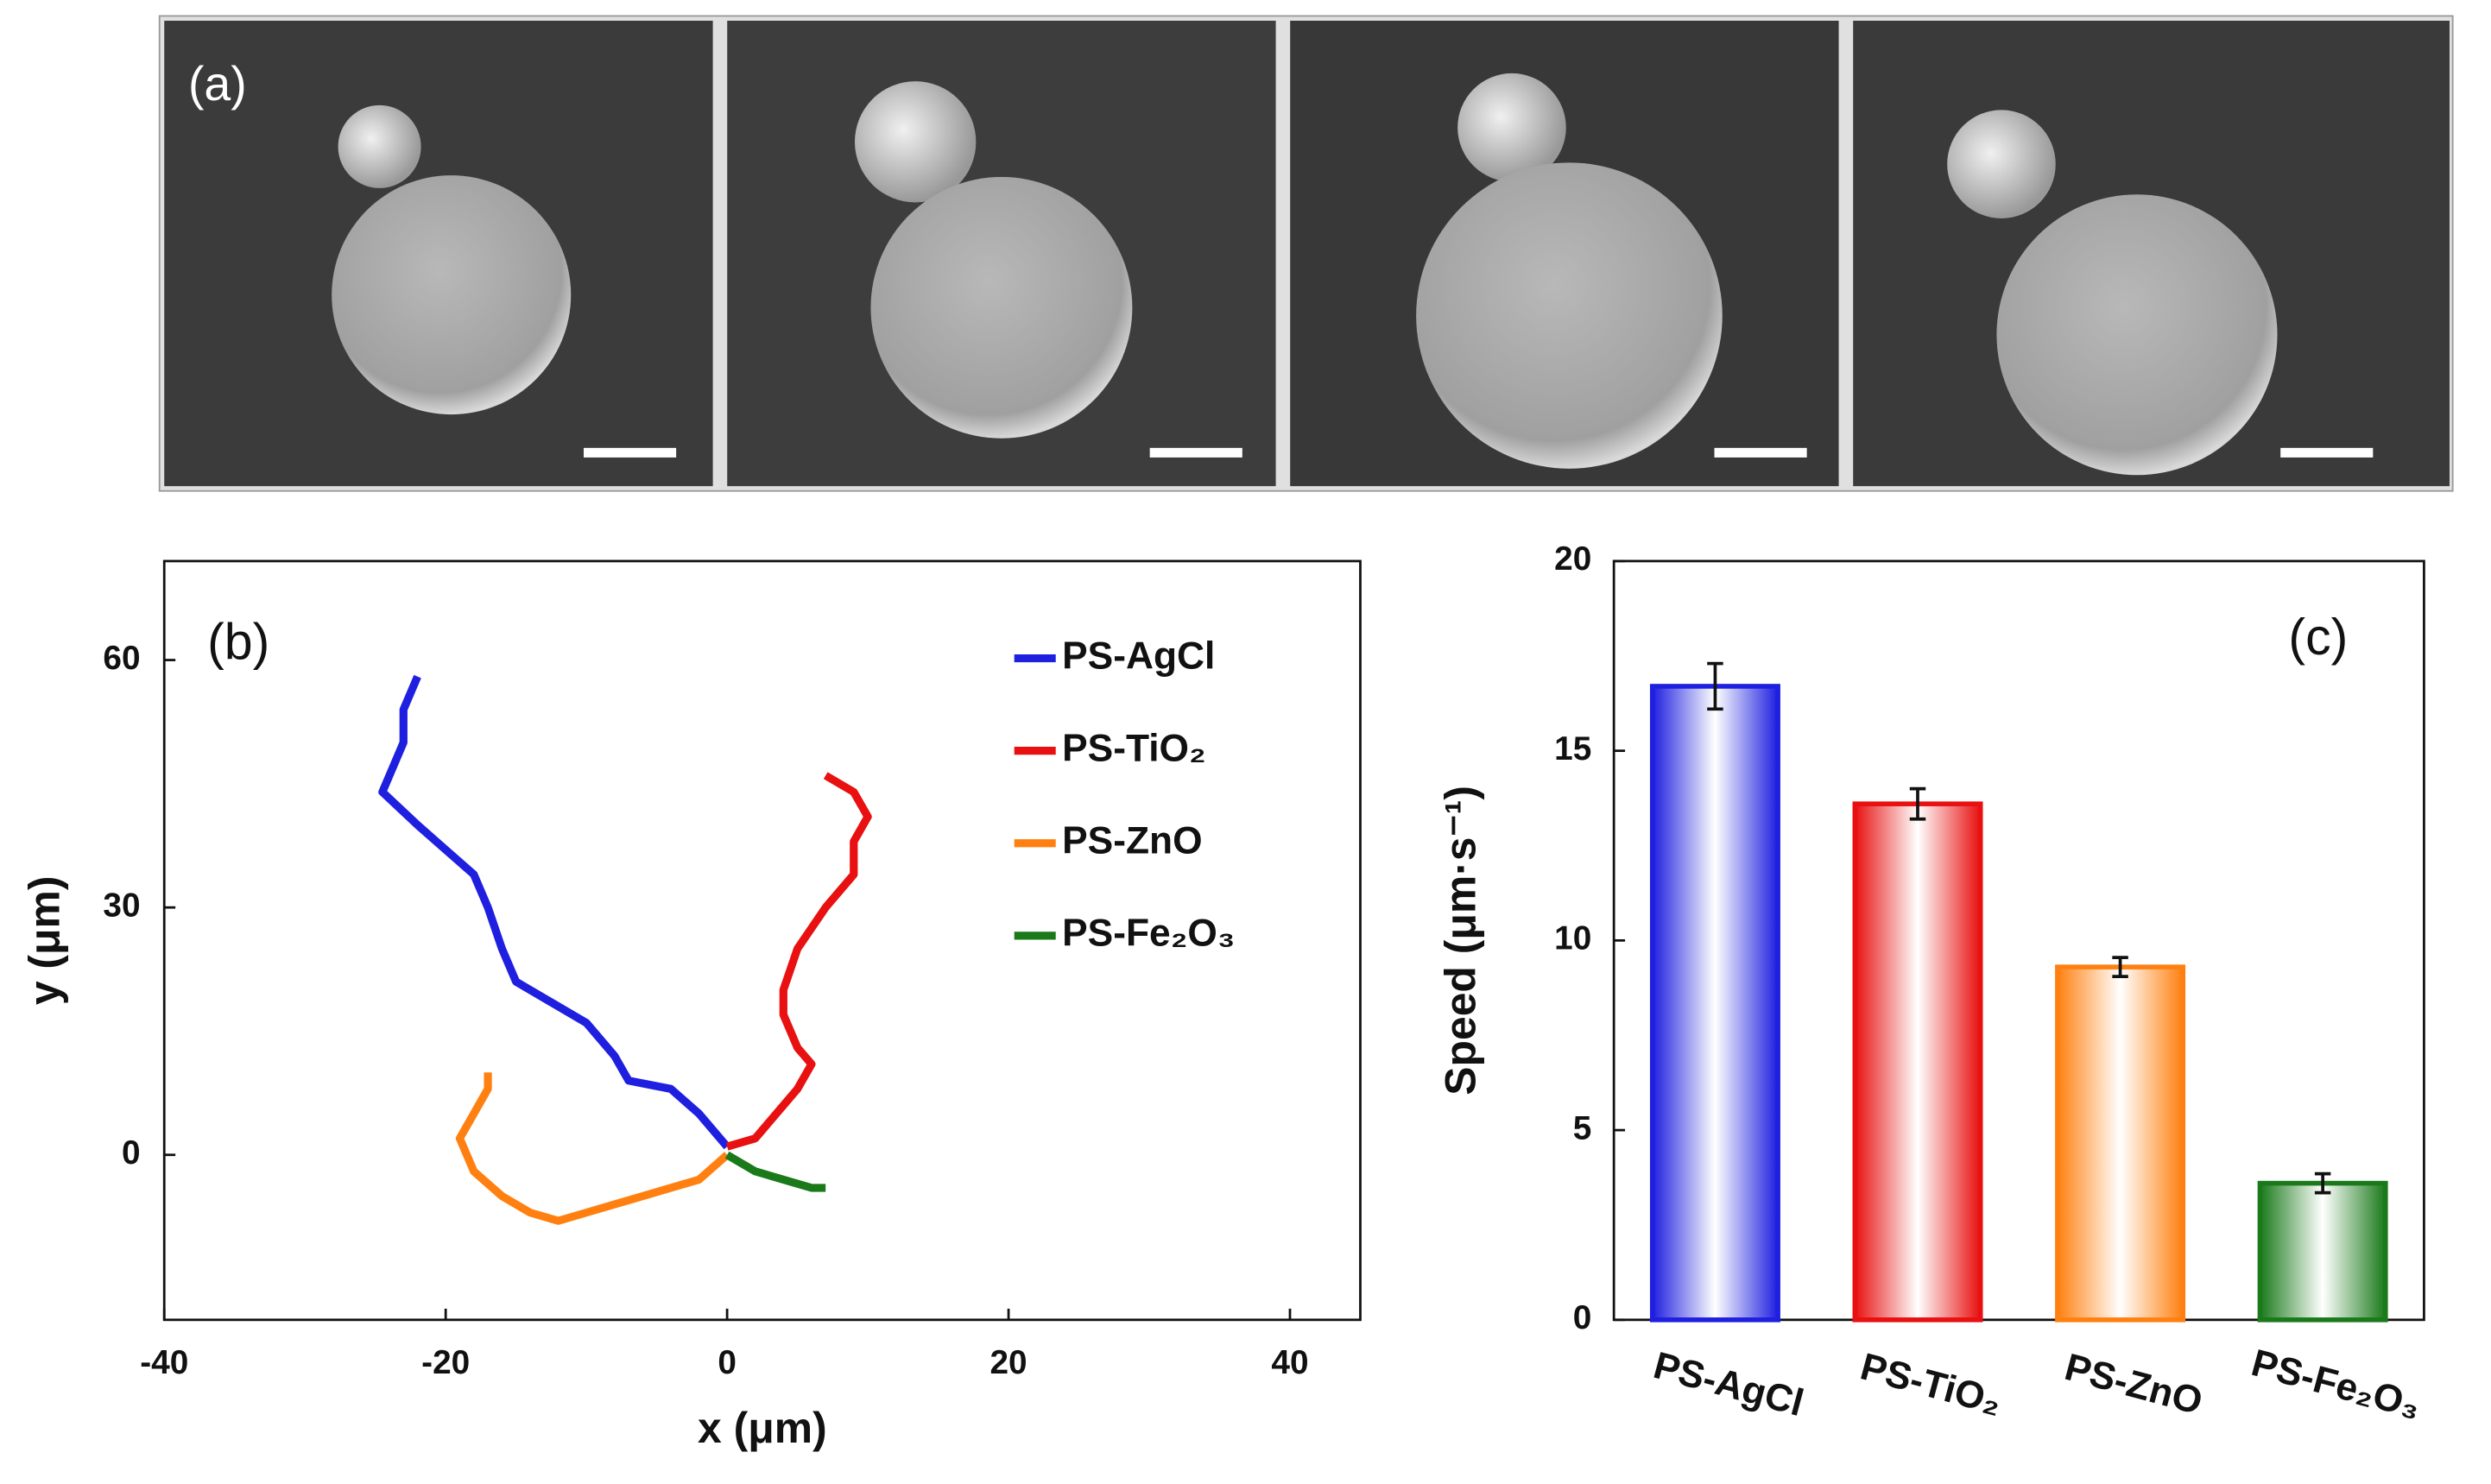 The height and width of the screenshot is (1484, 2491). I want to click on x-tick-label: PS-TiO₂, so click(1931, 1384).